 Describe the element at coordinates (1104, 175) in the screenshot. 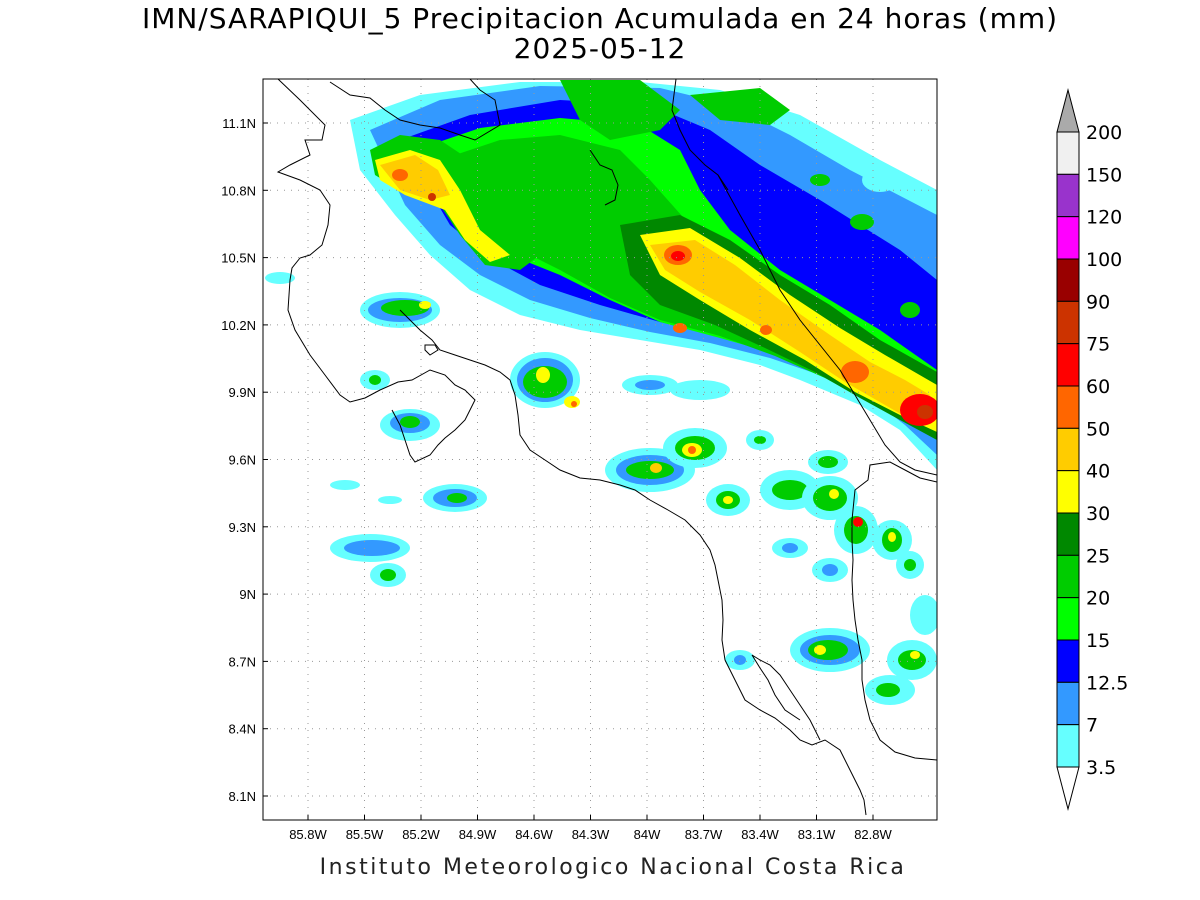

I see `colorbar-label: 150` at that location.